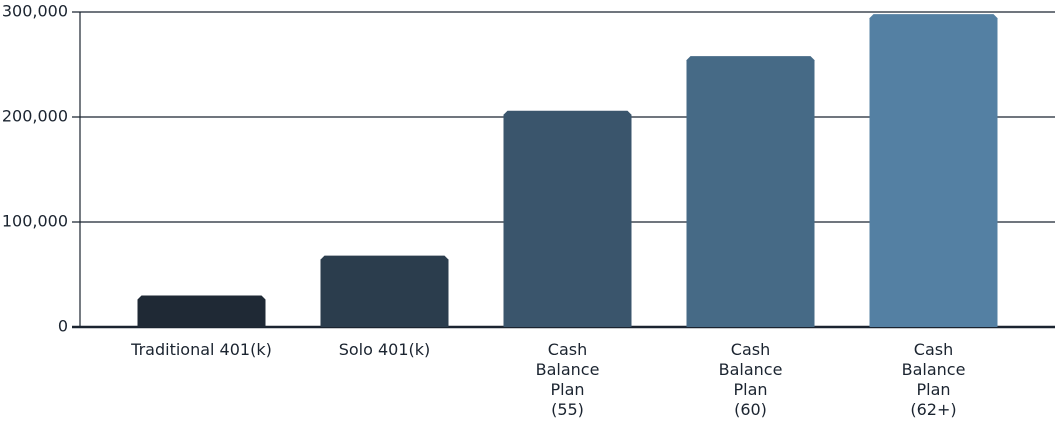 This screenshot has height=422, width=1059. What do you see at coordinates (933, 379) in the screenshot?
I see `x-tick-label: Cash Balance Plan (62+)` at bounding box center [933, 379].